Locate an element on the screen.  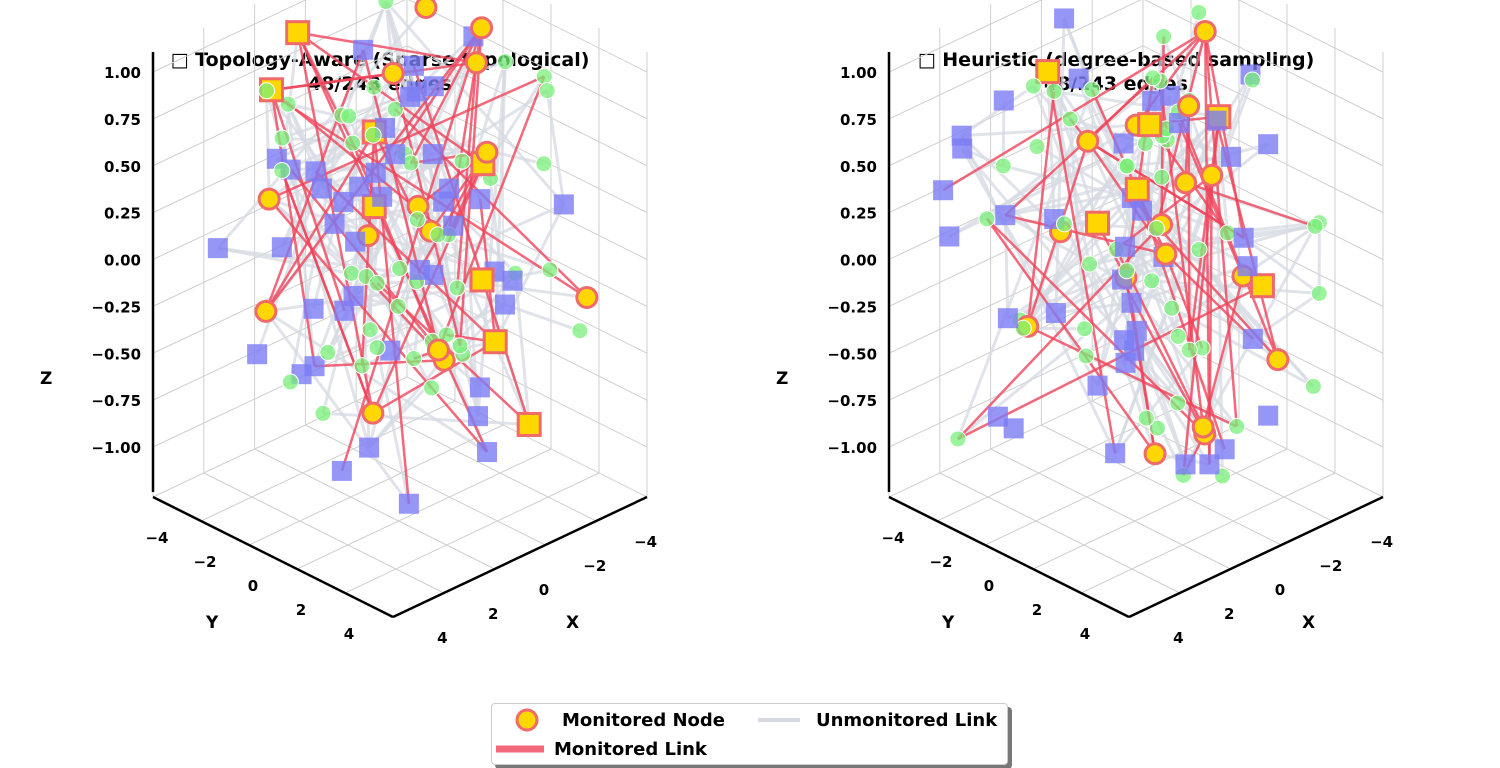
y-tick-label: −4 is located at coordinates (156, 538).